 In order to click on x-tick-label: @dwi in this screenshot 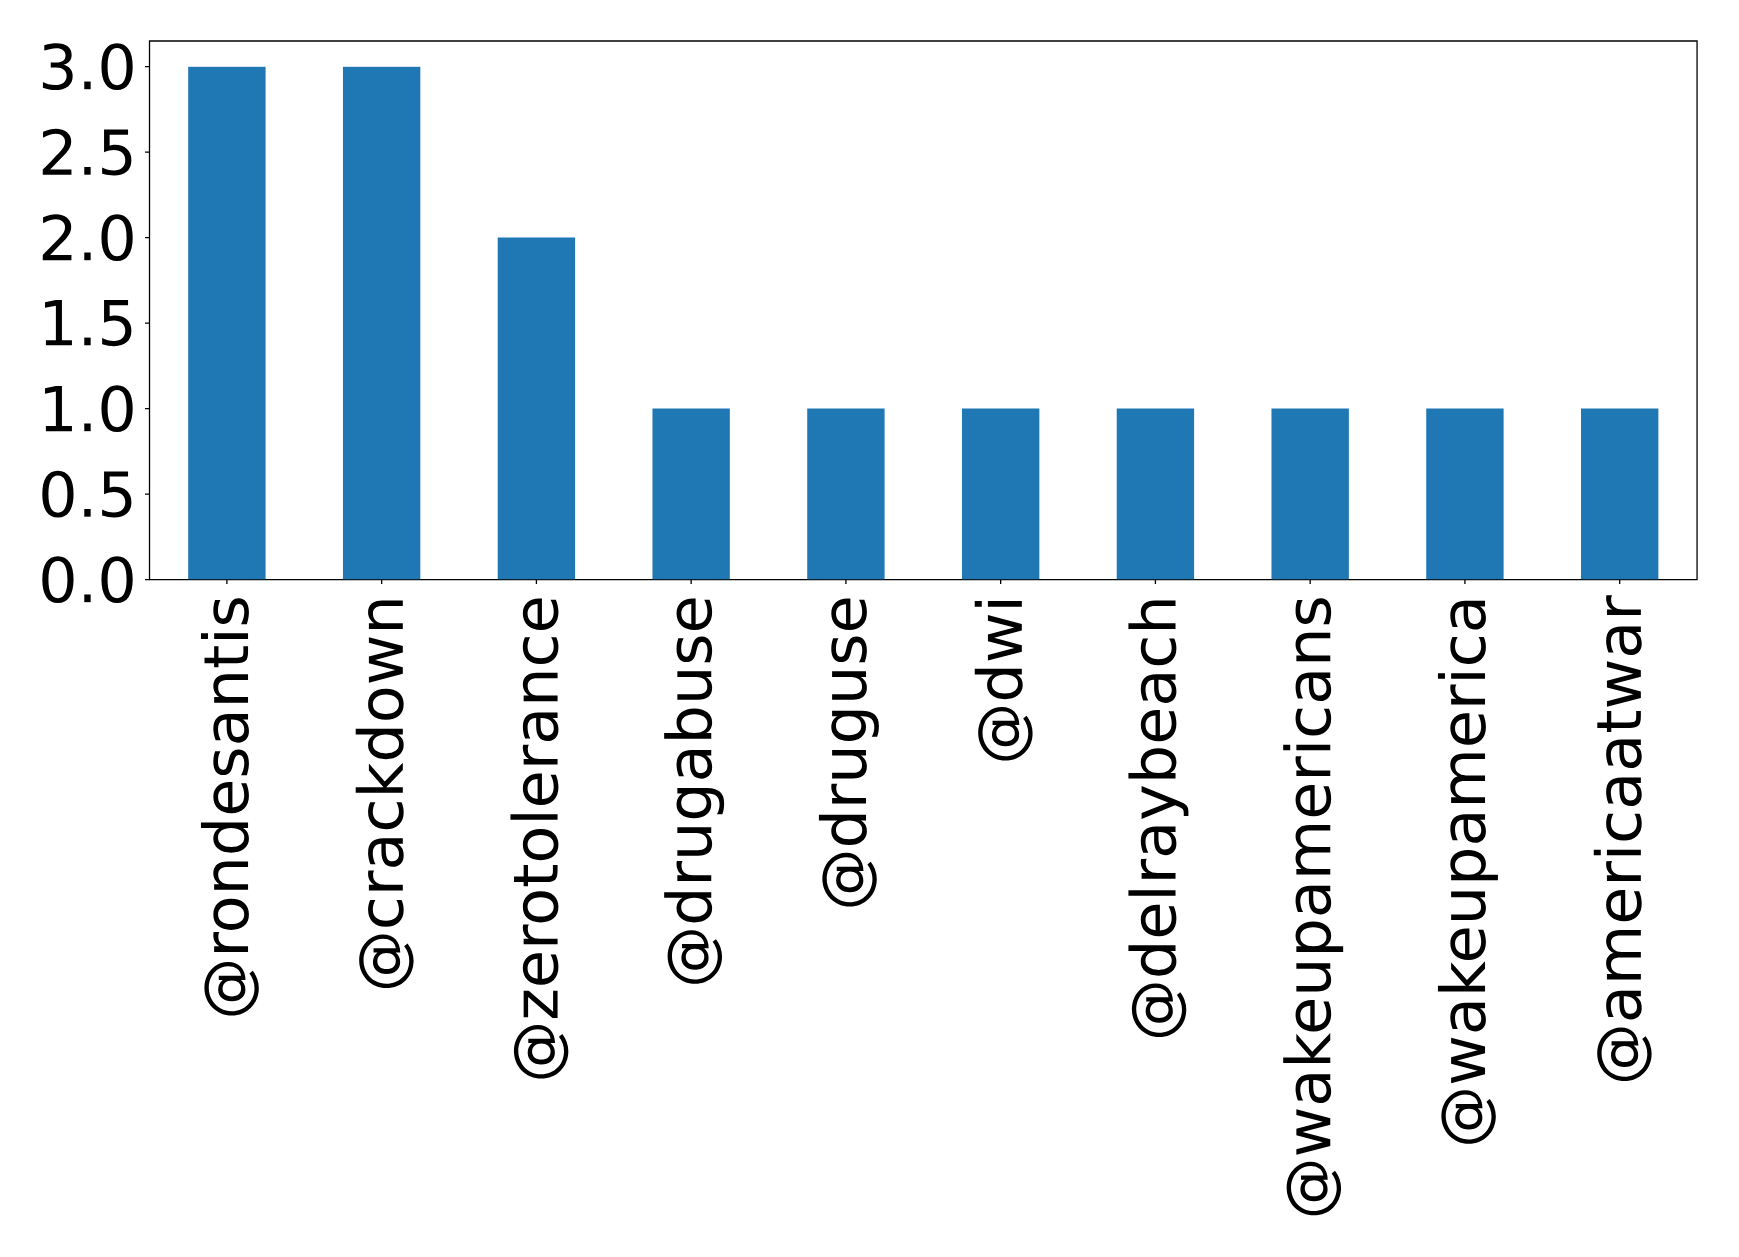, I will do `click(1003, 681)`.